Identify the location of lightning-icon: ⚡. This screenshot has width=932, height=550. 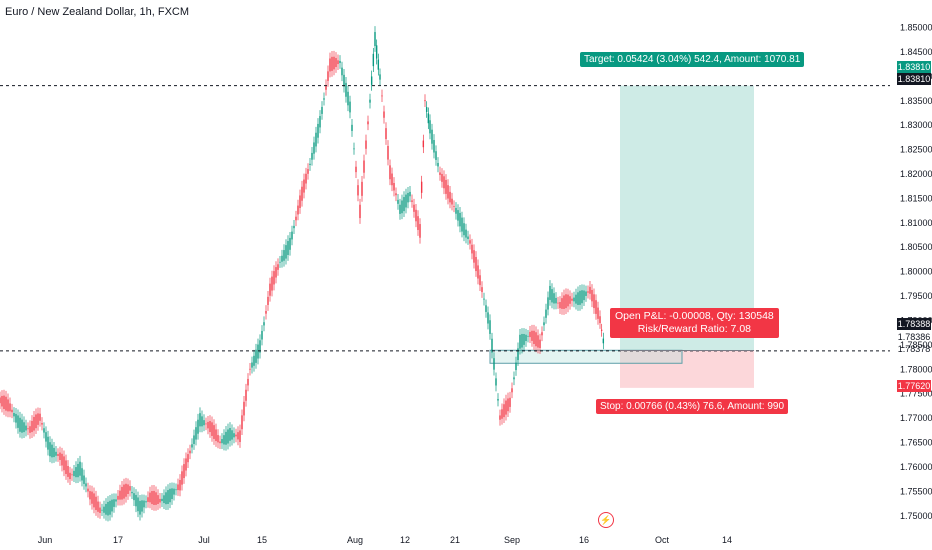
(606, 520).